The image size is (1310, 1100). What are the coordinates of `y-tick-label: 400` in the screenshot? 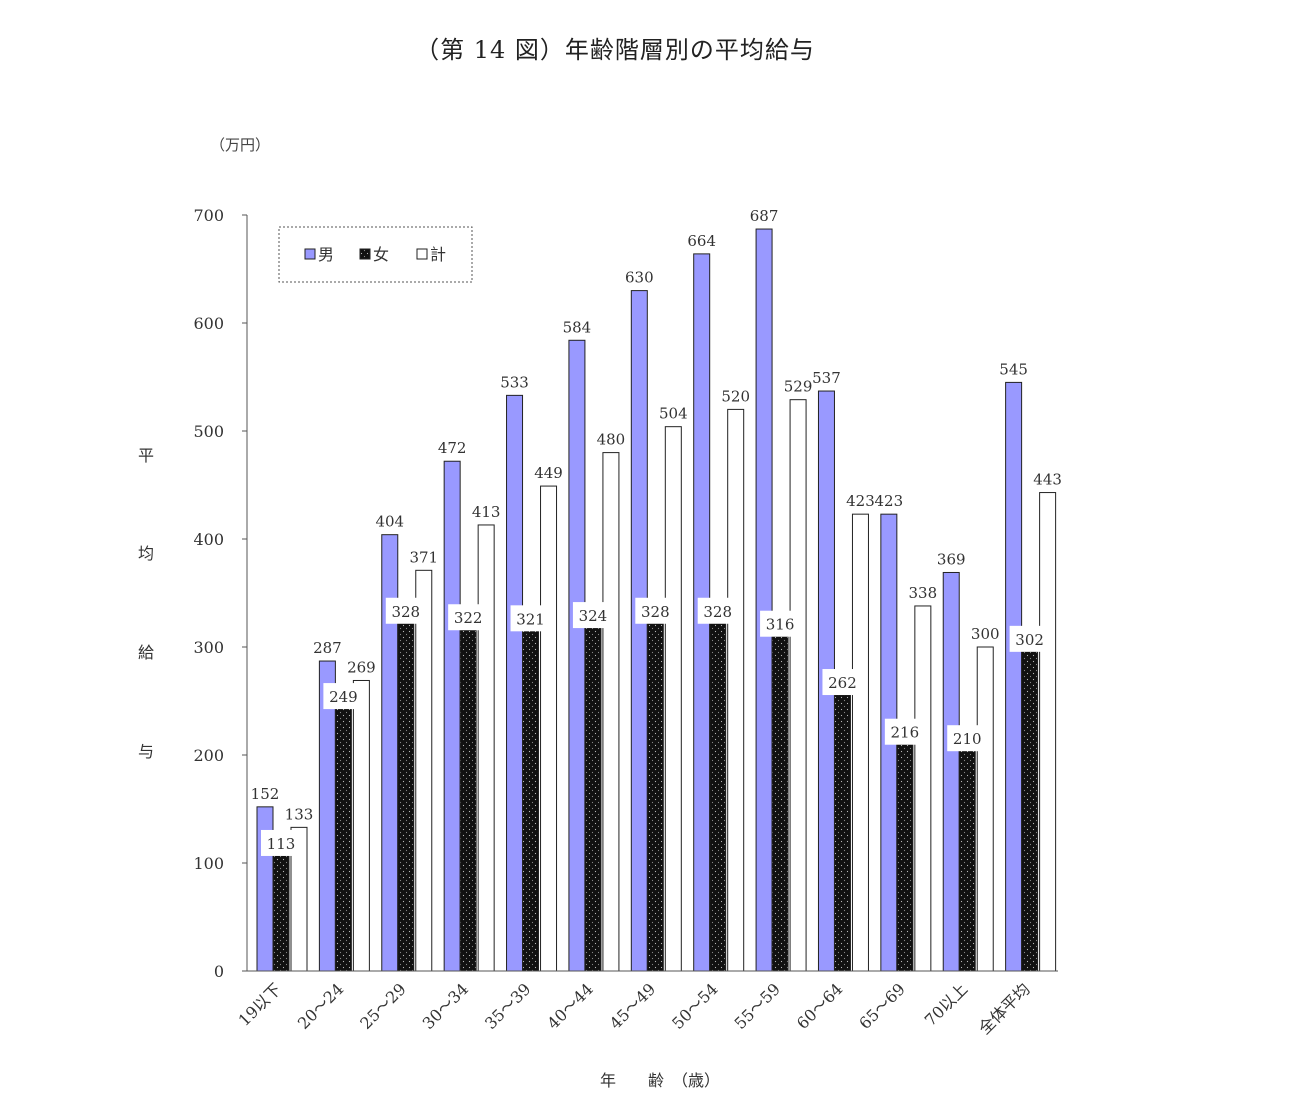 It's located at (208, 539).